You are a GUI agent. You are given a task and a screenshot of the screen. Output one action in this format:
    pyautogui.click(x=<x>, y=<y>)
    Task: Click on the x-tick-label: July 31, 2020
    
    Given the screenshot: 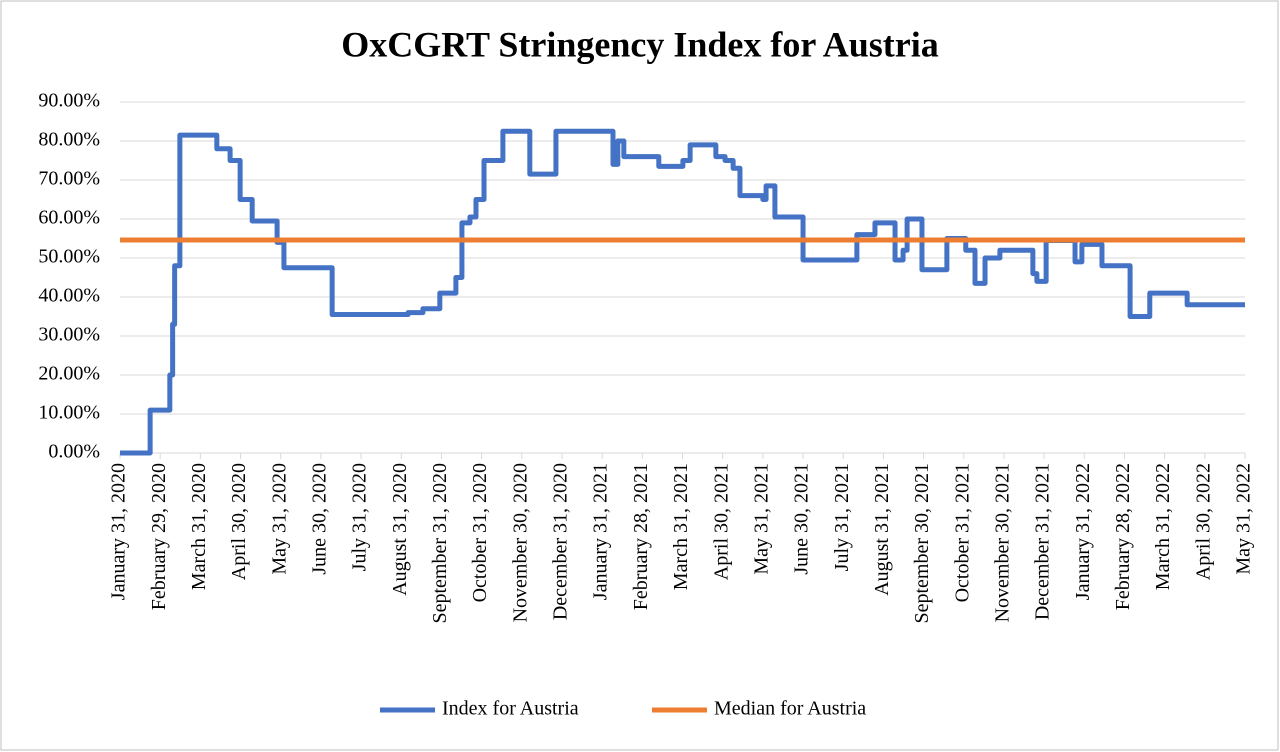 What is the action you would take?
    pyautogui.click(x=360, y=517)
    